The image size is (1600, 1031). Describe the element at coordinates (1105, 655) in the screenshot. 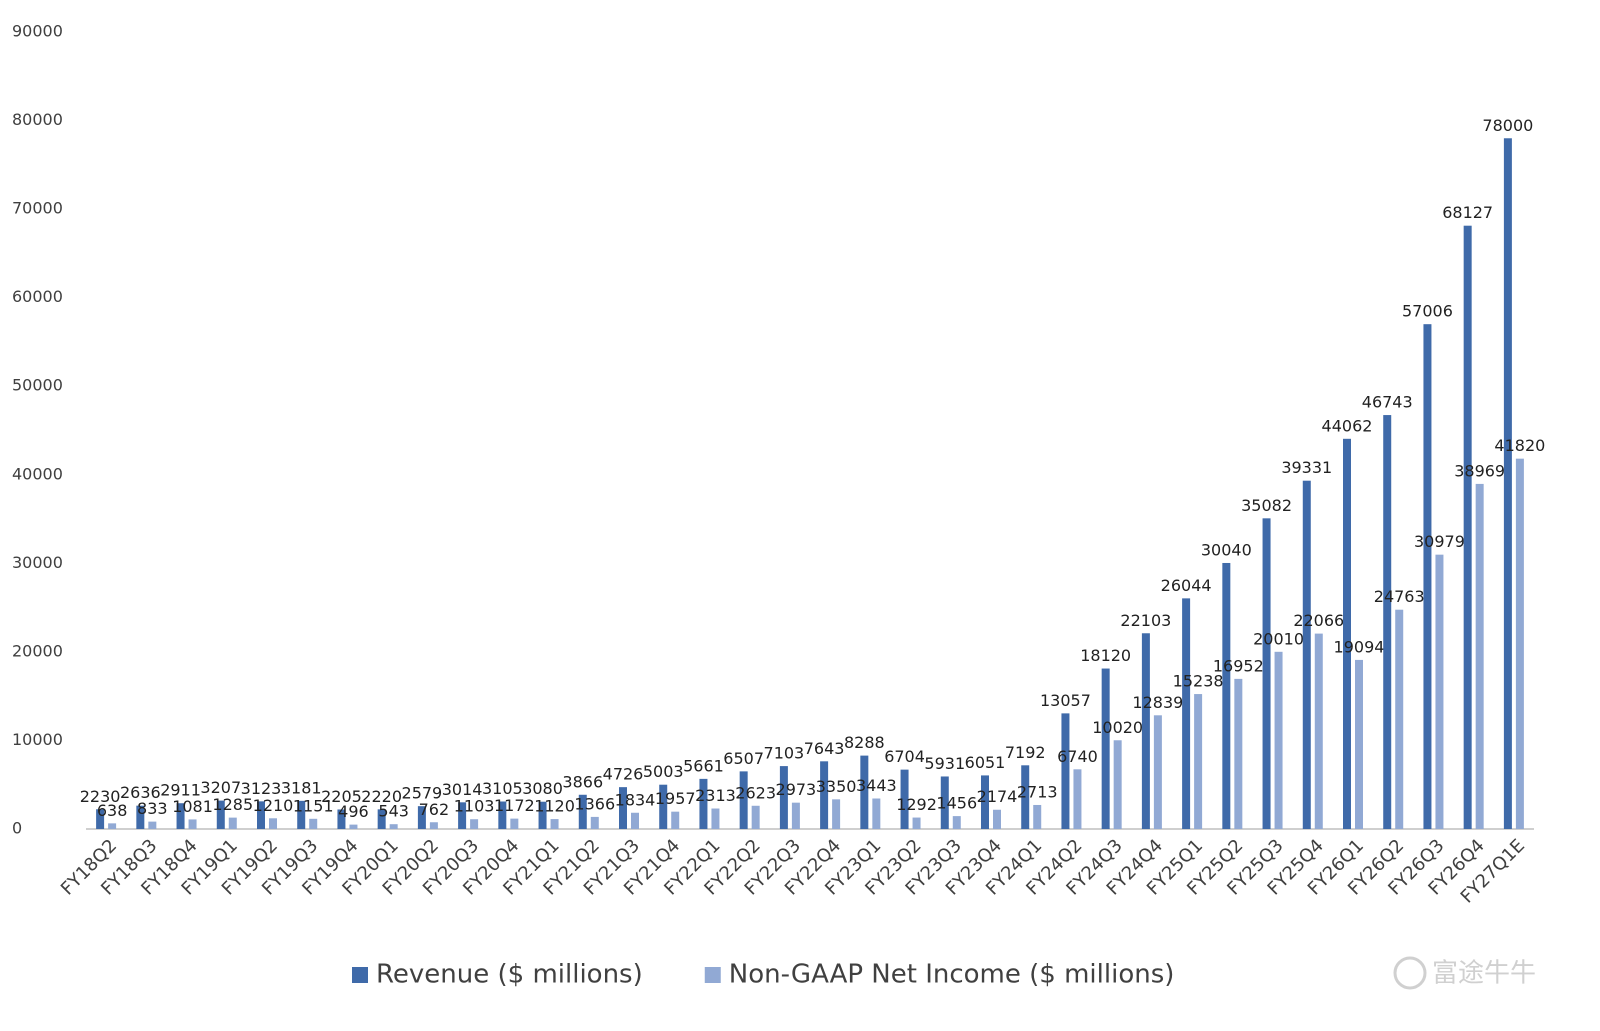

I see `value-label: 18120` at that location.